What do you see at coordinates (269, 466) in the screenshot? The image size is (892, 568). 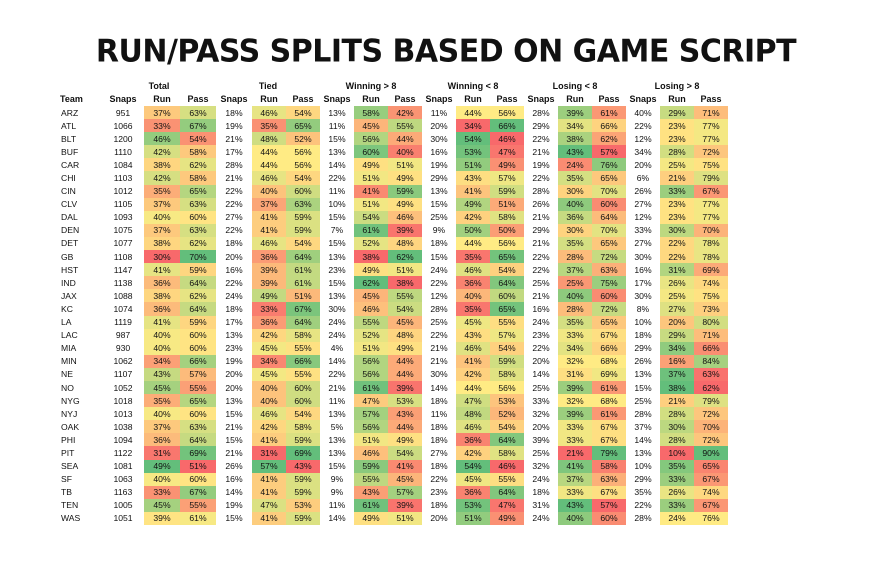 I see `tied-run-cell: 57%` at bounding box center [269, 466].